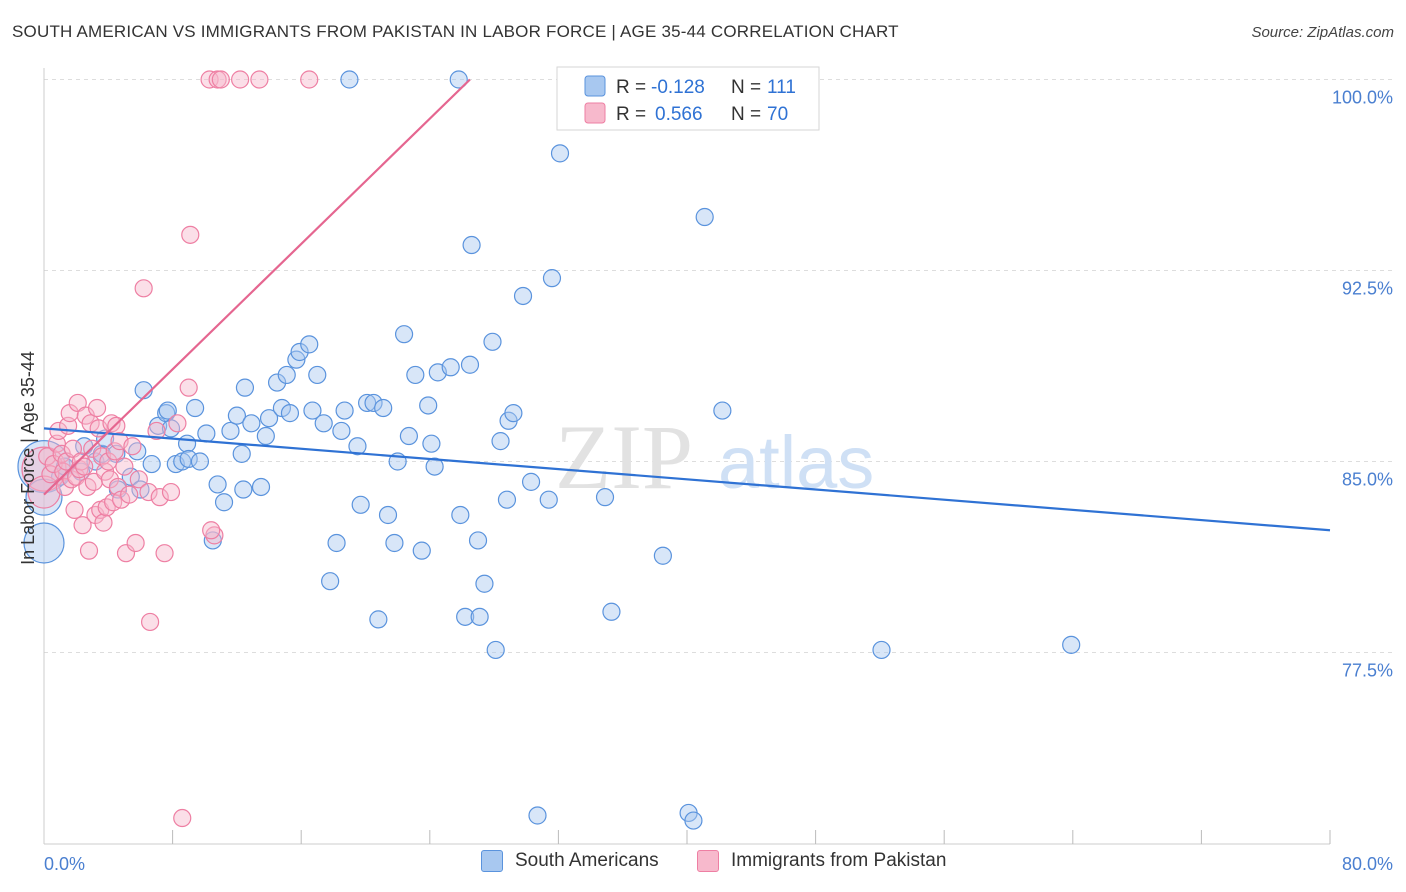 The width and height of the screenshot is (1406, 892). I want to click on pakistan-trend-line, so click(257, 287).